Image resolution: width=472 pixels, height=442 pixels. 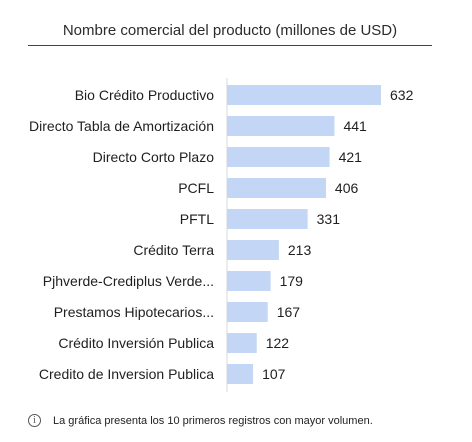 I want to click on title-divider, so click(x=230, y=45).